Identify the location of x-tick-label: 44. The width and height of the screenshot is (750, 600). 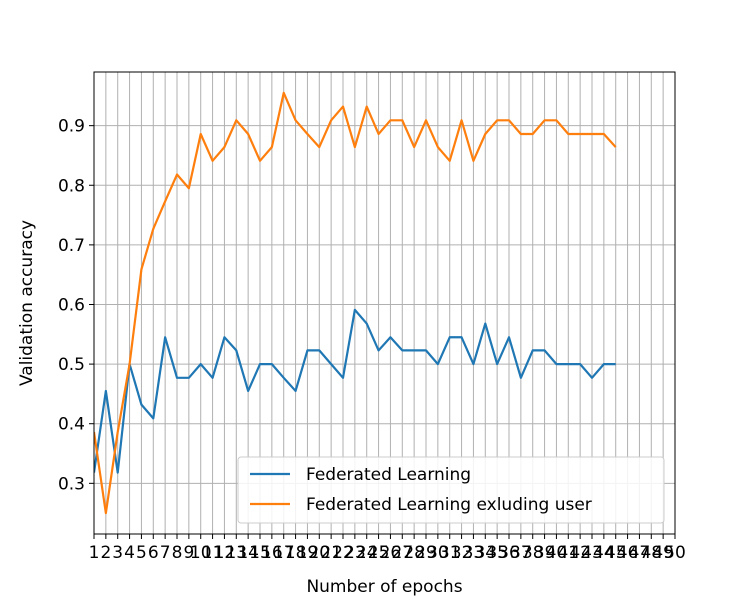
(604, 553).